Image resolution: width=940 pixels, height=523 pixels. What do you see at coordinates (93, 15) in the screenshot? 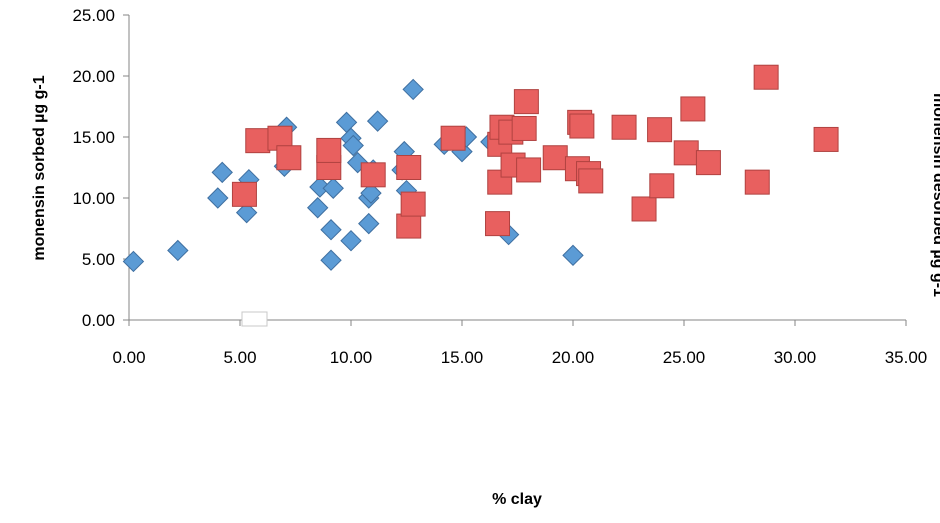
I see `y-tick-label: 25.00` at bounding box center [93, 15].